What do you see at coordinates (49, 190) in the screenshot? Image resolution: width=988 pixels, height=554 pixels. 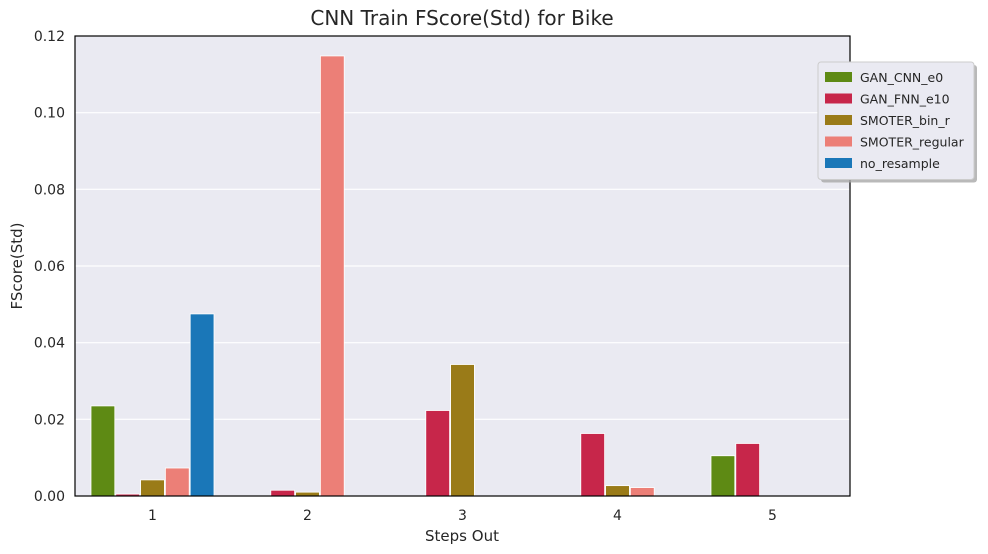 I see `y-tick-label: 0.08` at bounding box center [49, 190].